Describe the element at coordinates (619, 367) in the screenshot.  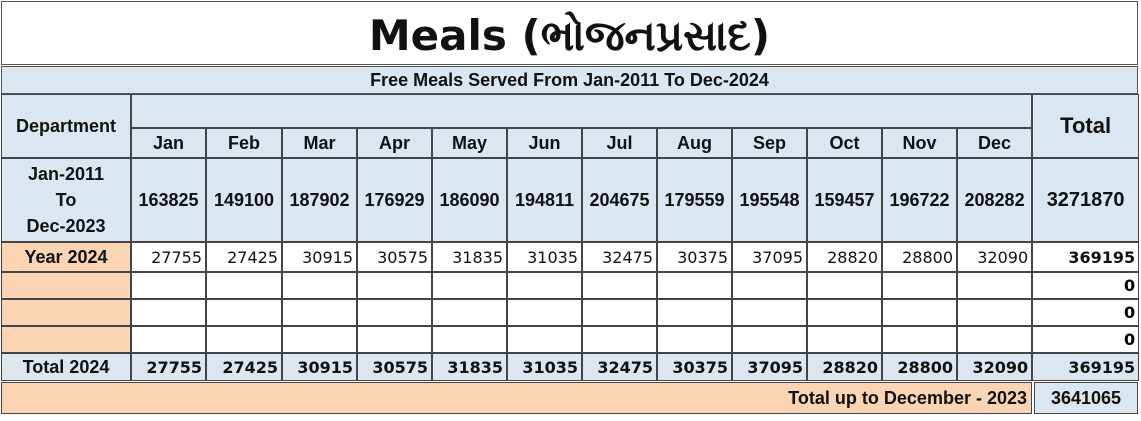
I see `total-2024-cell: 32475` at that location.